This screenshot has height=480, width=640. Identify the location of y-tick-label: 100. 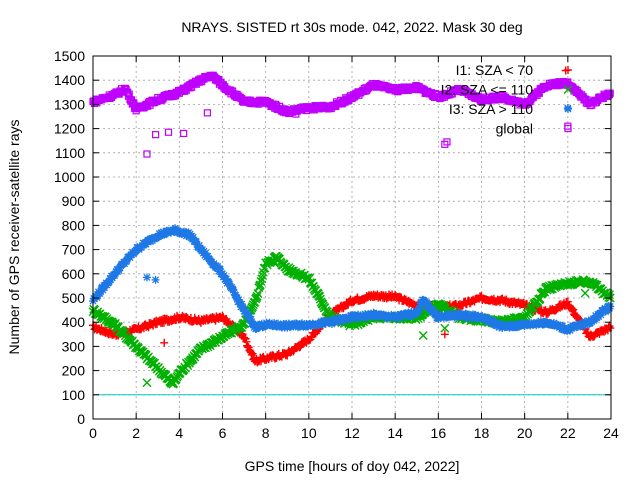
(74, 395).